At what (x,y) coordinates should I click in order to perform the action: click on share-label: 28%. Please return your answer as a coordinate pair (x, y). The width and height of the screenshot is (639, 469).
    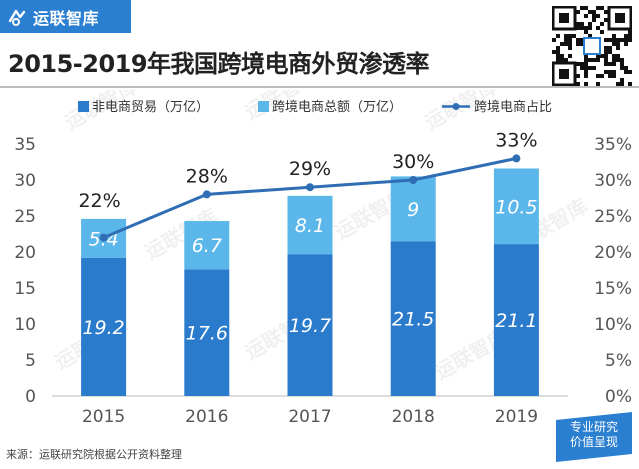
    Looking at the image, I should click on (207, 176).